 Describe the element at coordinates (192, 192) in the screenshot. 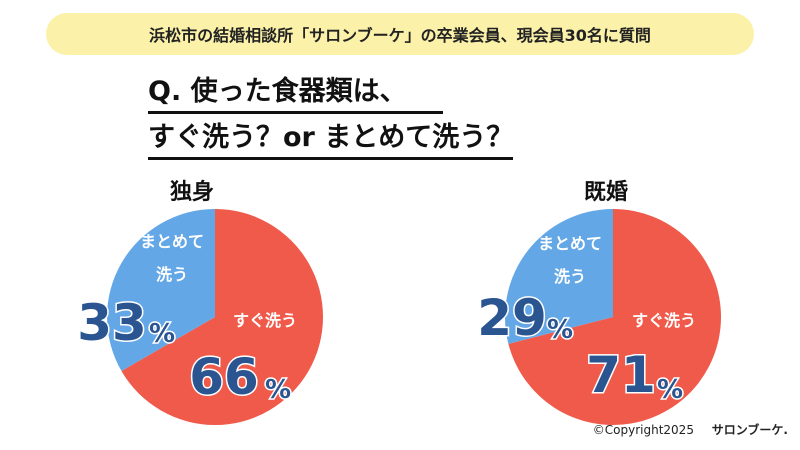

I see `single-chart-title: 独身` at that location.